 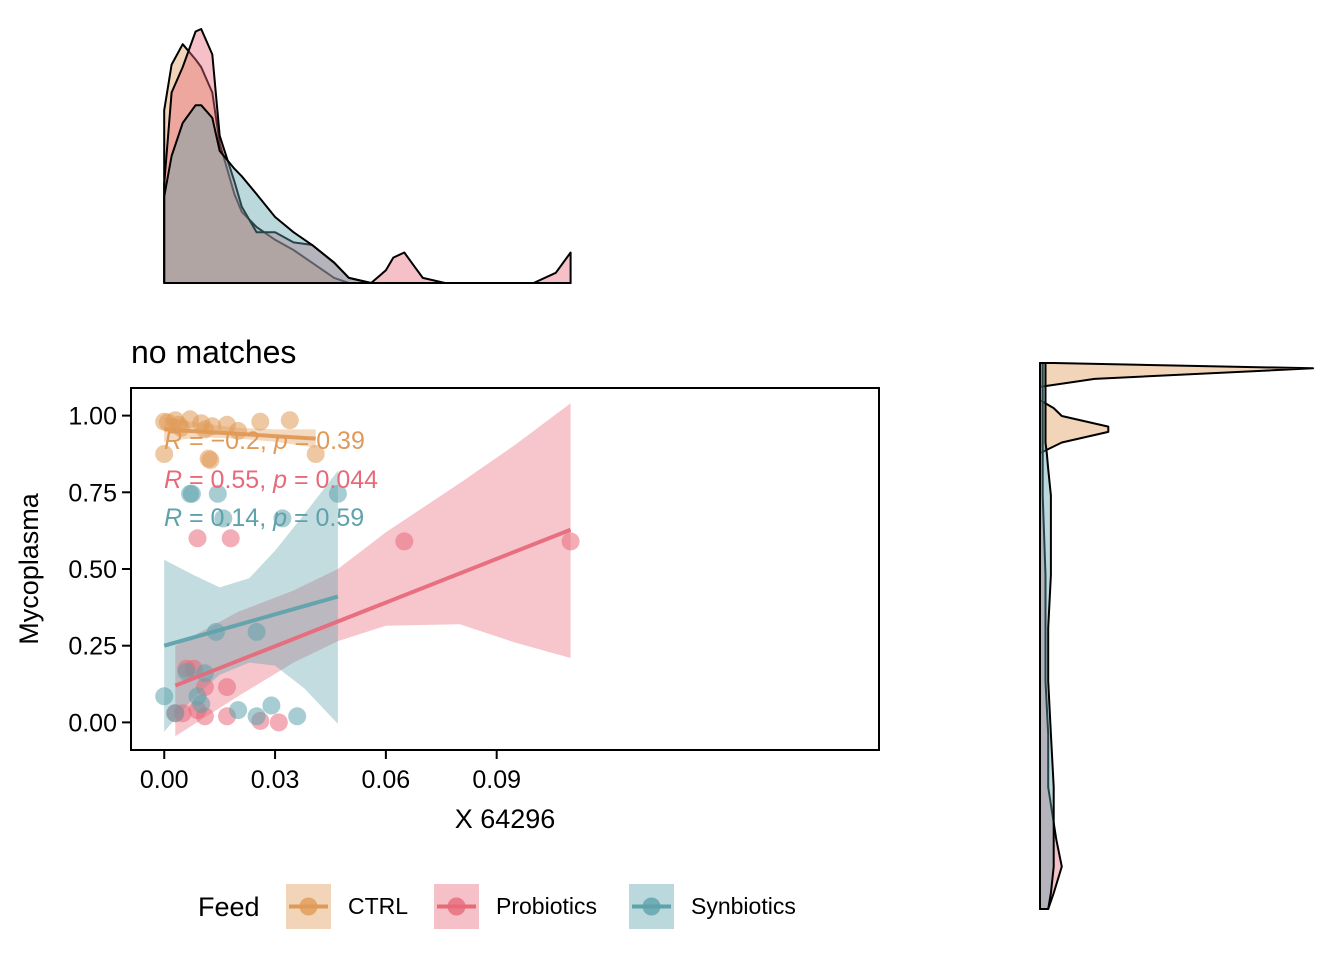 I want to click on y-density-probiotics, so click(x=1051, y=636).